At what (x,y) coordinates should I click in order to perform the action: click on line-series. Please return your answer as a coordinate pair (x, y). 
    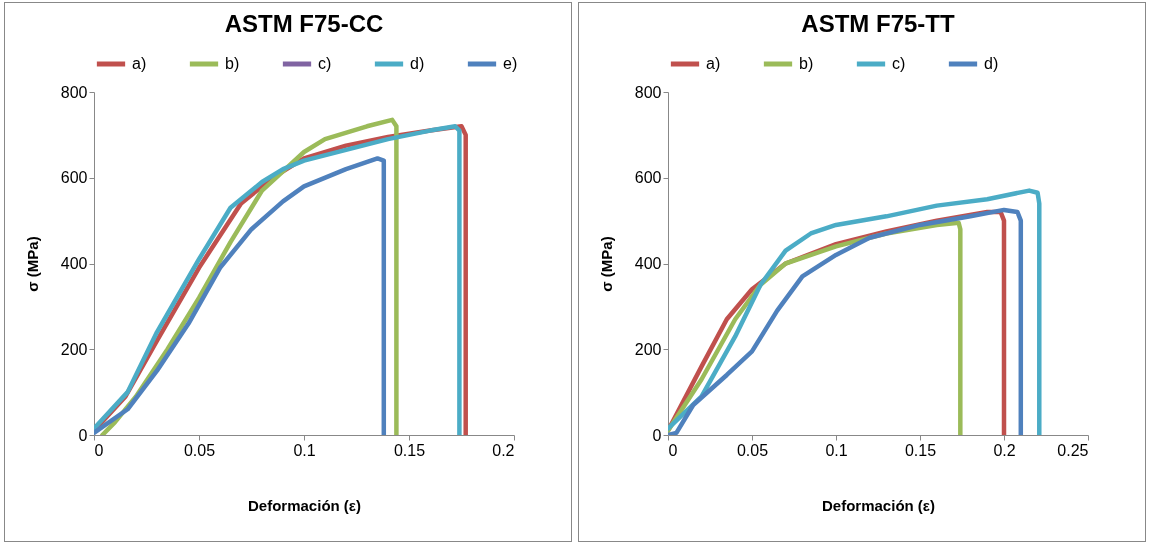
    Looking at the image, I should click on (240, 295).